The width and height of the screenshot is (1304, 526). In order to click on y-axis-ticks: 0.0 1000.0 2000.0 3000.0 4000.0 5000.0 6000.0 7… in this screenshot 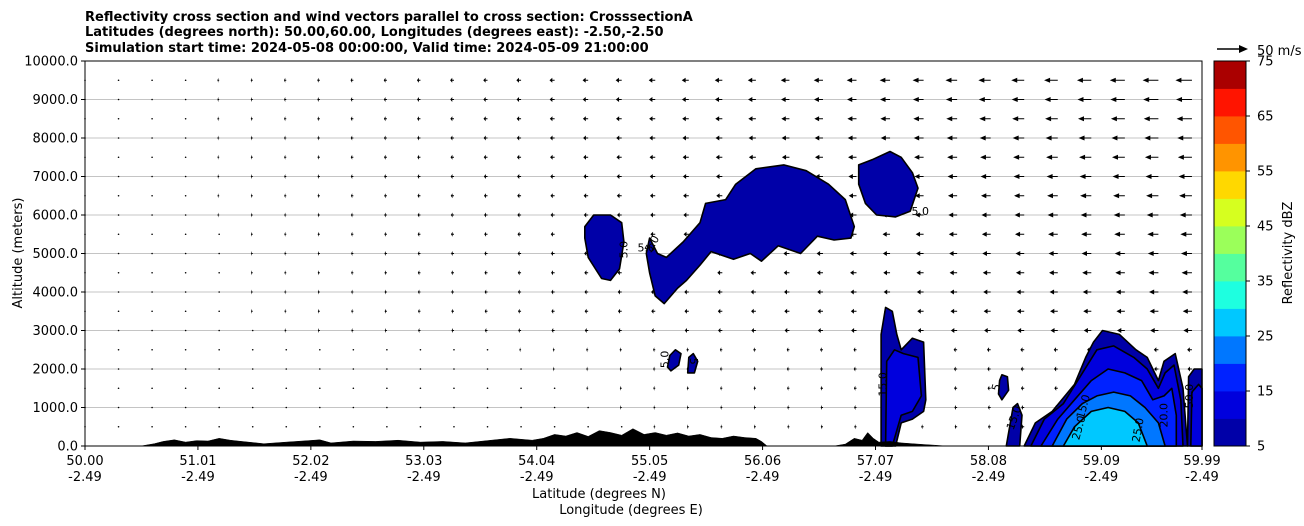, I will do `click(54, 255)`.